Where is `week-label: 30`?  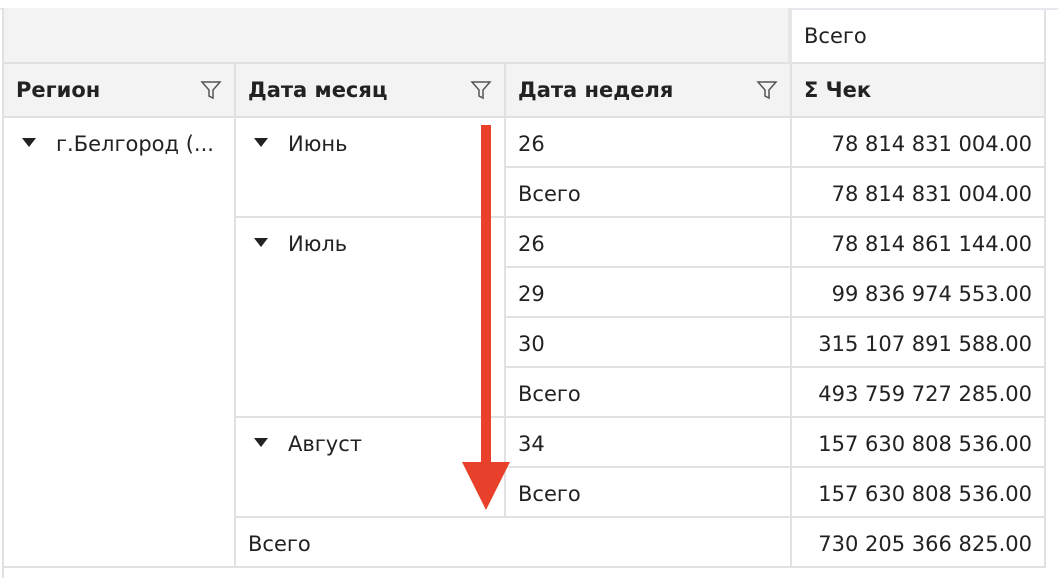
week-label: 30 is located at coordinates (531, 344).